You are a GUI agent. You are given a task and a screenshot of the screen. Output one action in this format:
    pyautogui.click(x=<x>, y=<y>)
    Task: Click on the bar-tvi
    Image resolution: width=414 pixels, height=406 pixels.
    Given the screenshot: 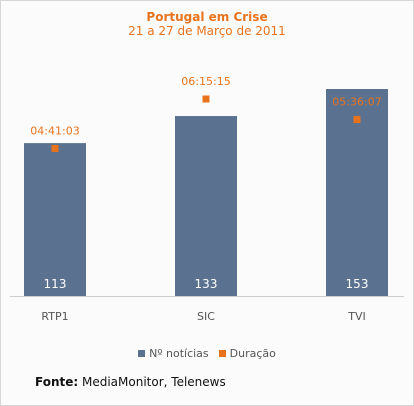 What is the action you would take?
    pyautogui.click(x=357, y=192)
    